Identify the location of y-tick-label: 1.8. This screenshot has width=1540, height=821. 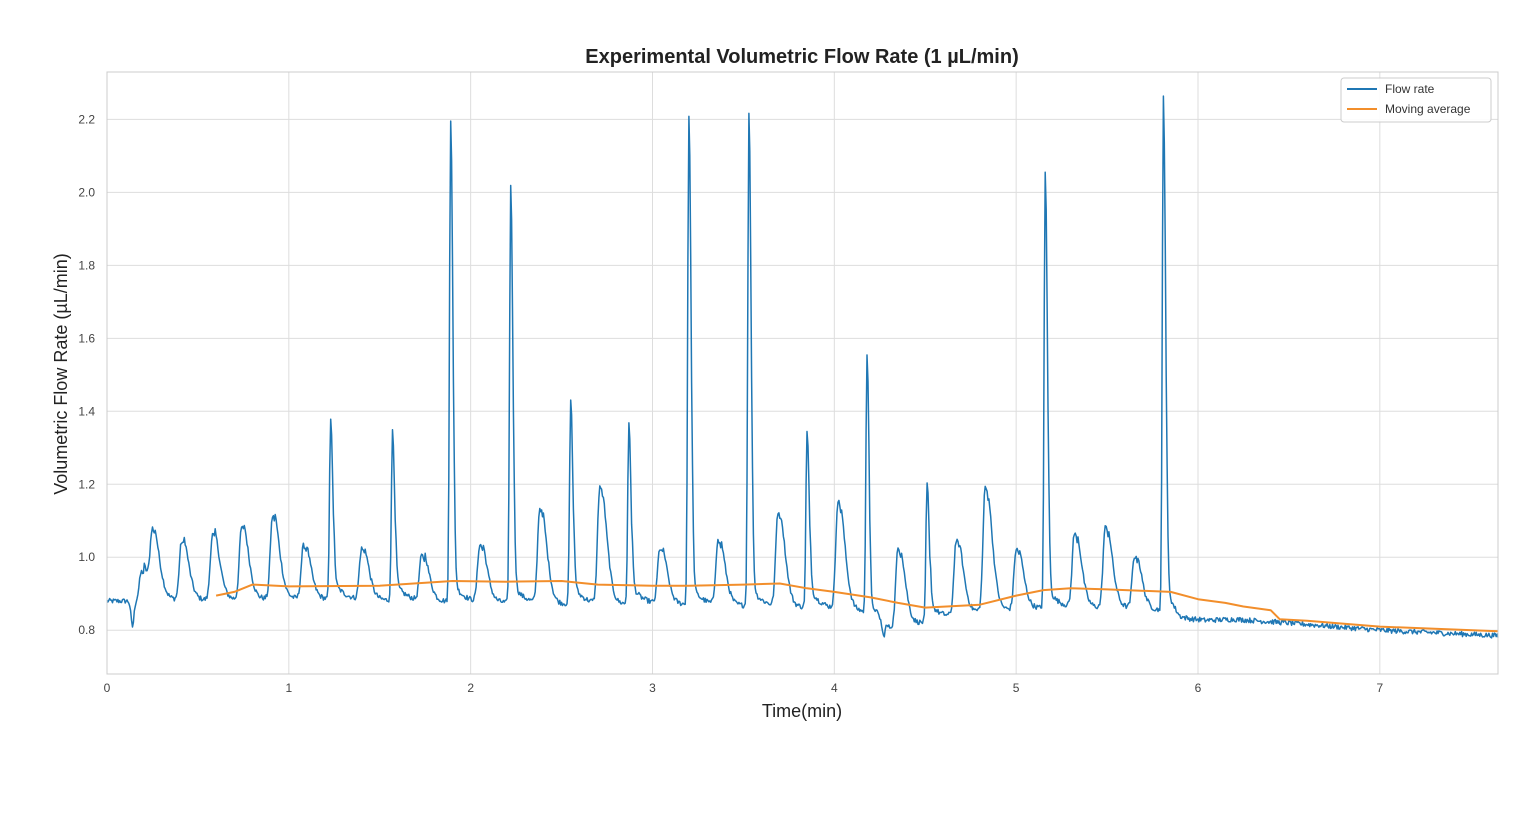
(86, 265).